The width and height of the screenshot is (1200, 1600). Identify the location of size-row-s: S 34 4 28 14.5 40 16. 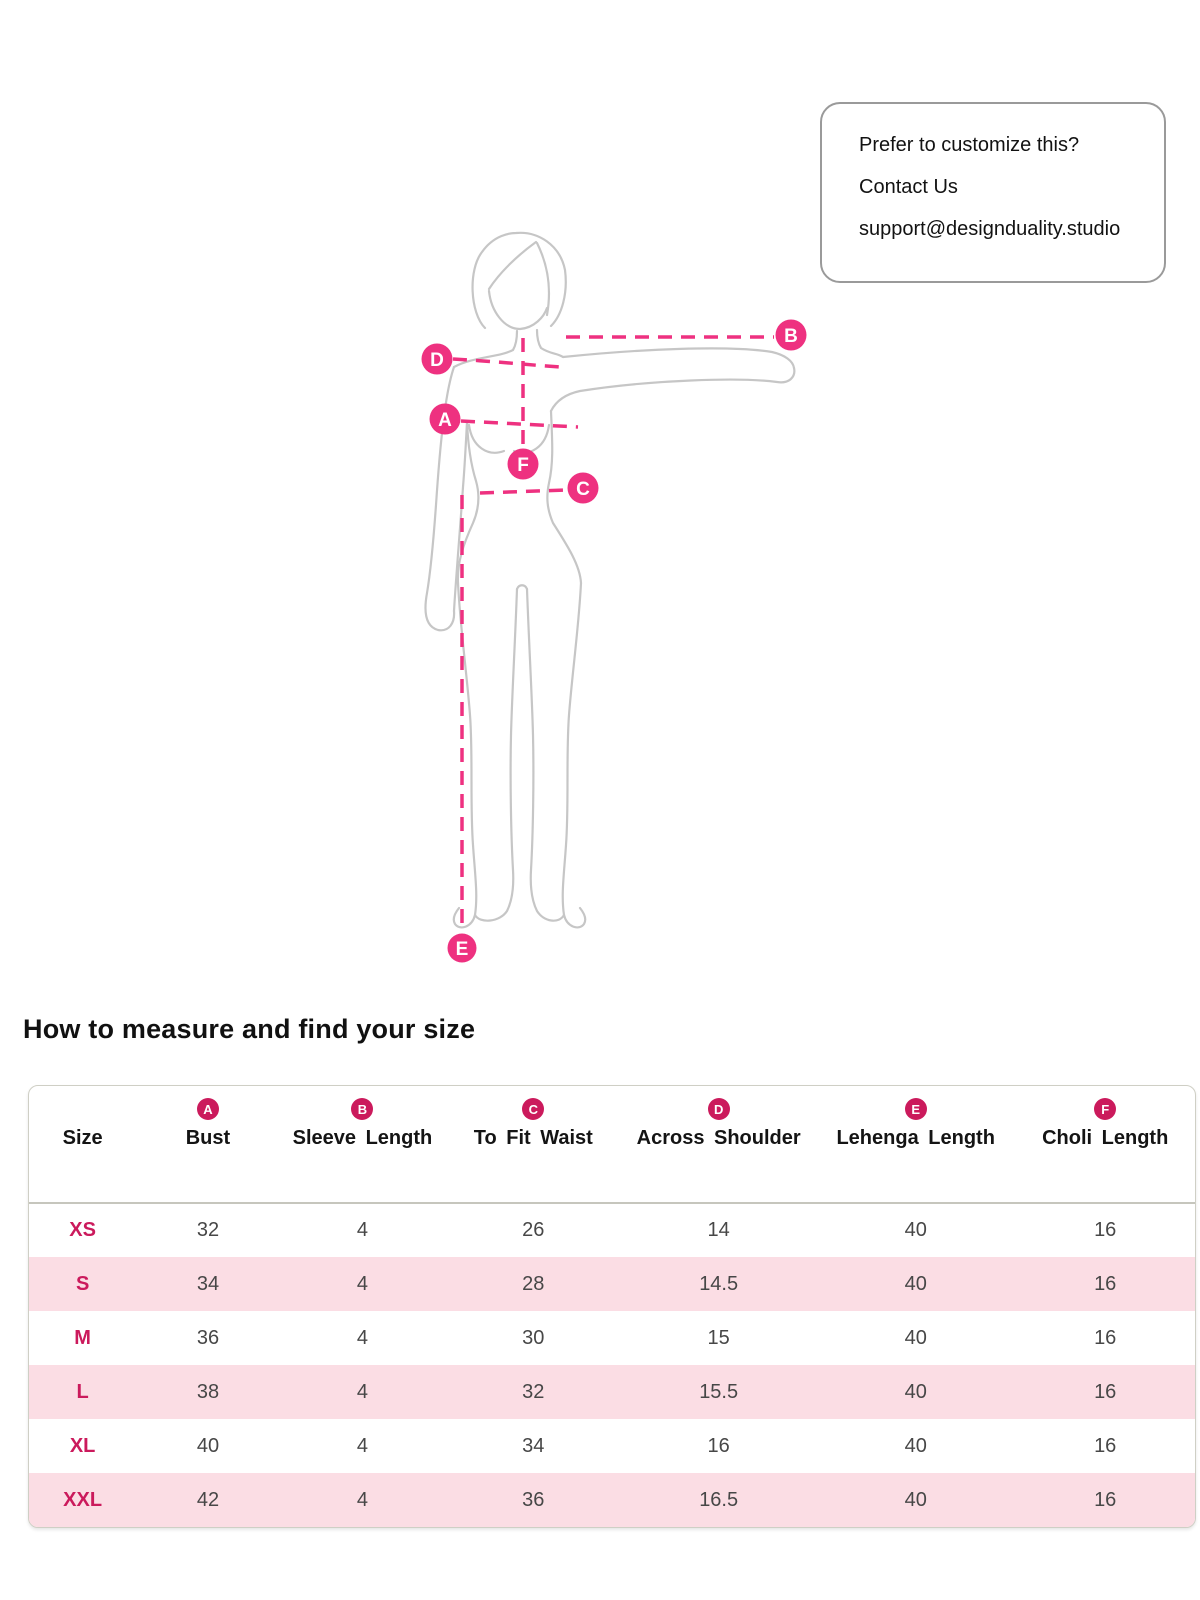
(612, 1284).